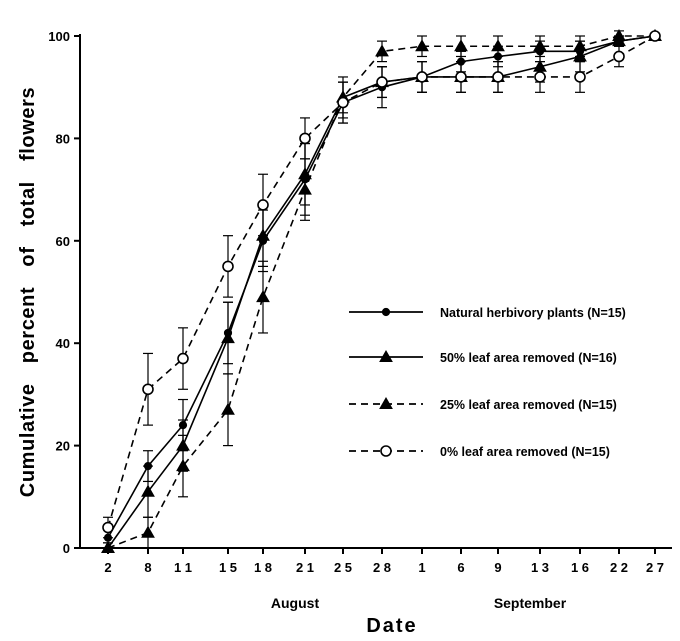 The image size is (680, 641). Describe the element at coordinates (59, 36) in the screenshot. I see `y-tick-label: 100` at that location.